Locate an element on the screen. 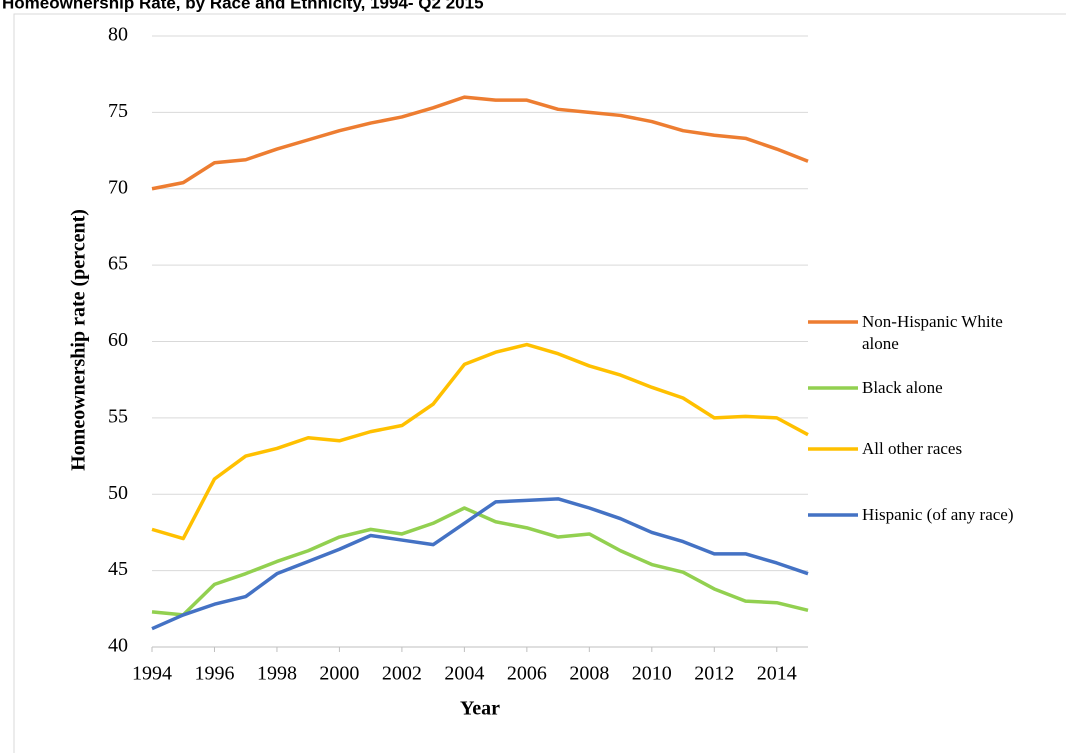 This screenshot has width=1066, height=753. legend-label: Hispanic (of any race) is located at coordinates (938, 514).